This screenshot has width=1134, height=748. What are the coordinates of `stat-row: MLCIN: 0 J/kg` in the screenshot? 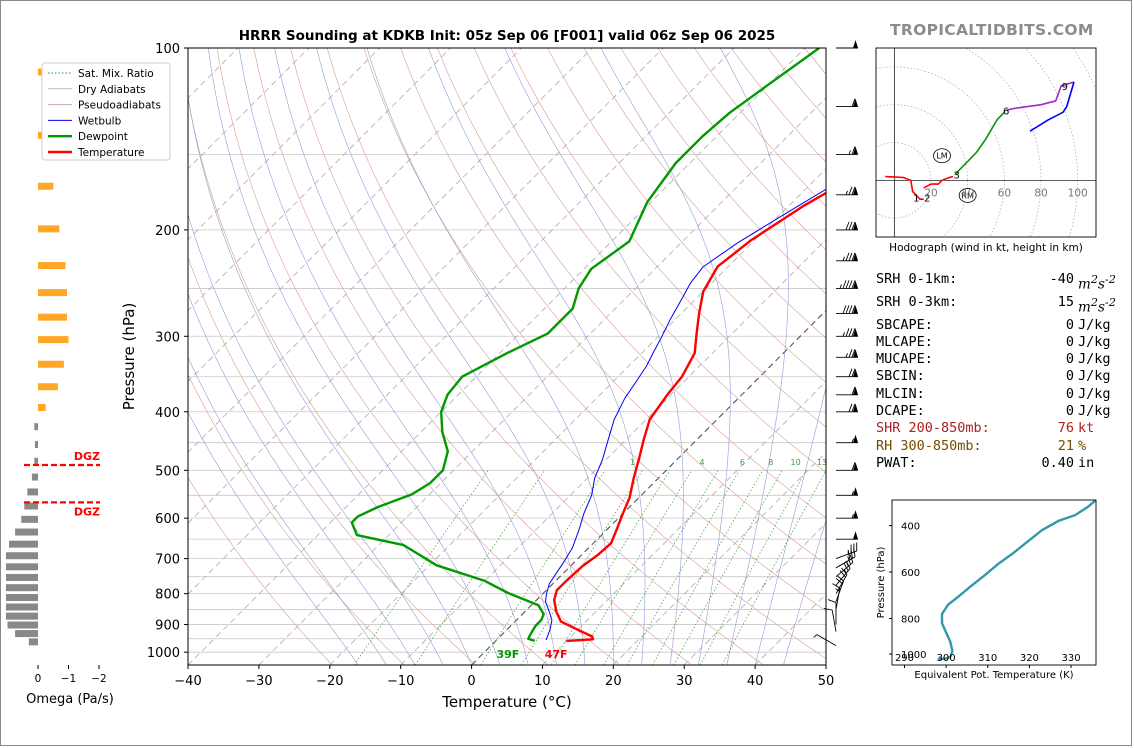 It's located at (996, 394).